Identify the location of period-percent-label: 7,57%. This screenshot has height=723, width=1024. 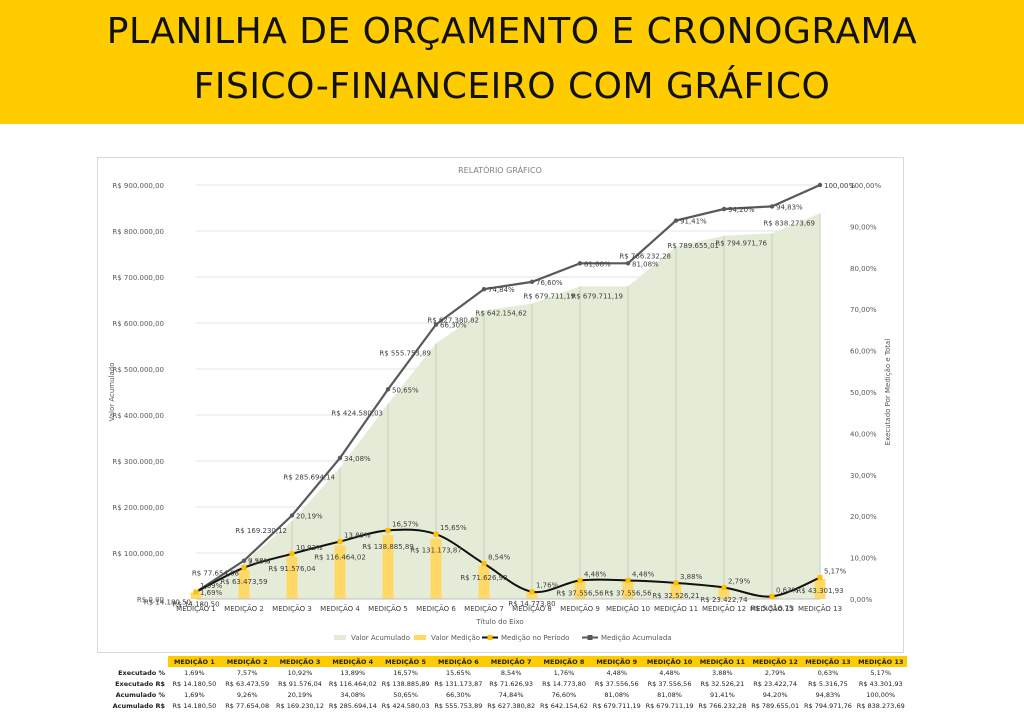
(259, 562).